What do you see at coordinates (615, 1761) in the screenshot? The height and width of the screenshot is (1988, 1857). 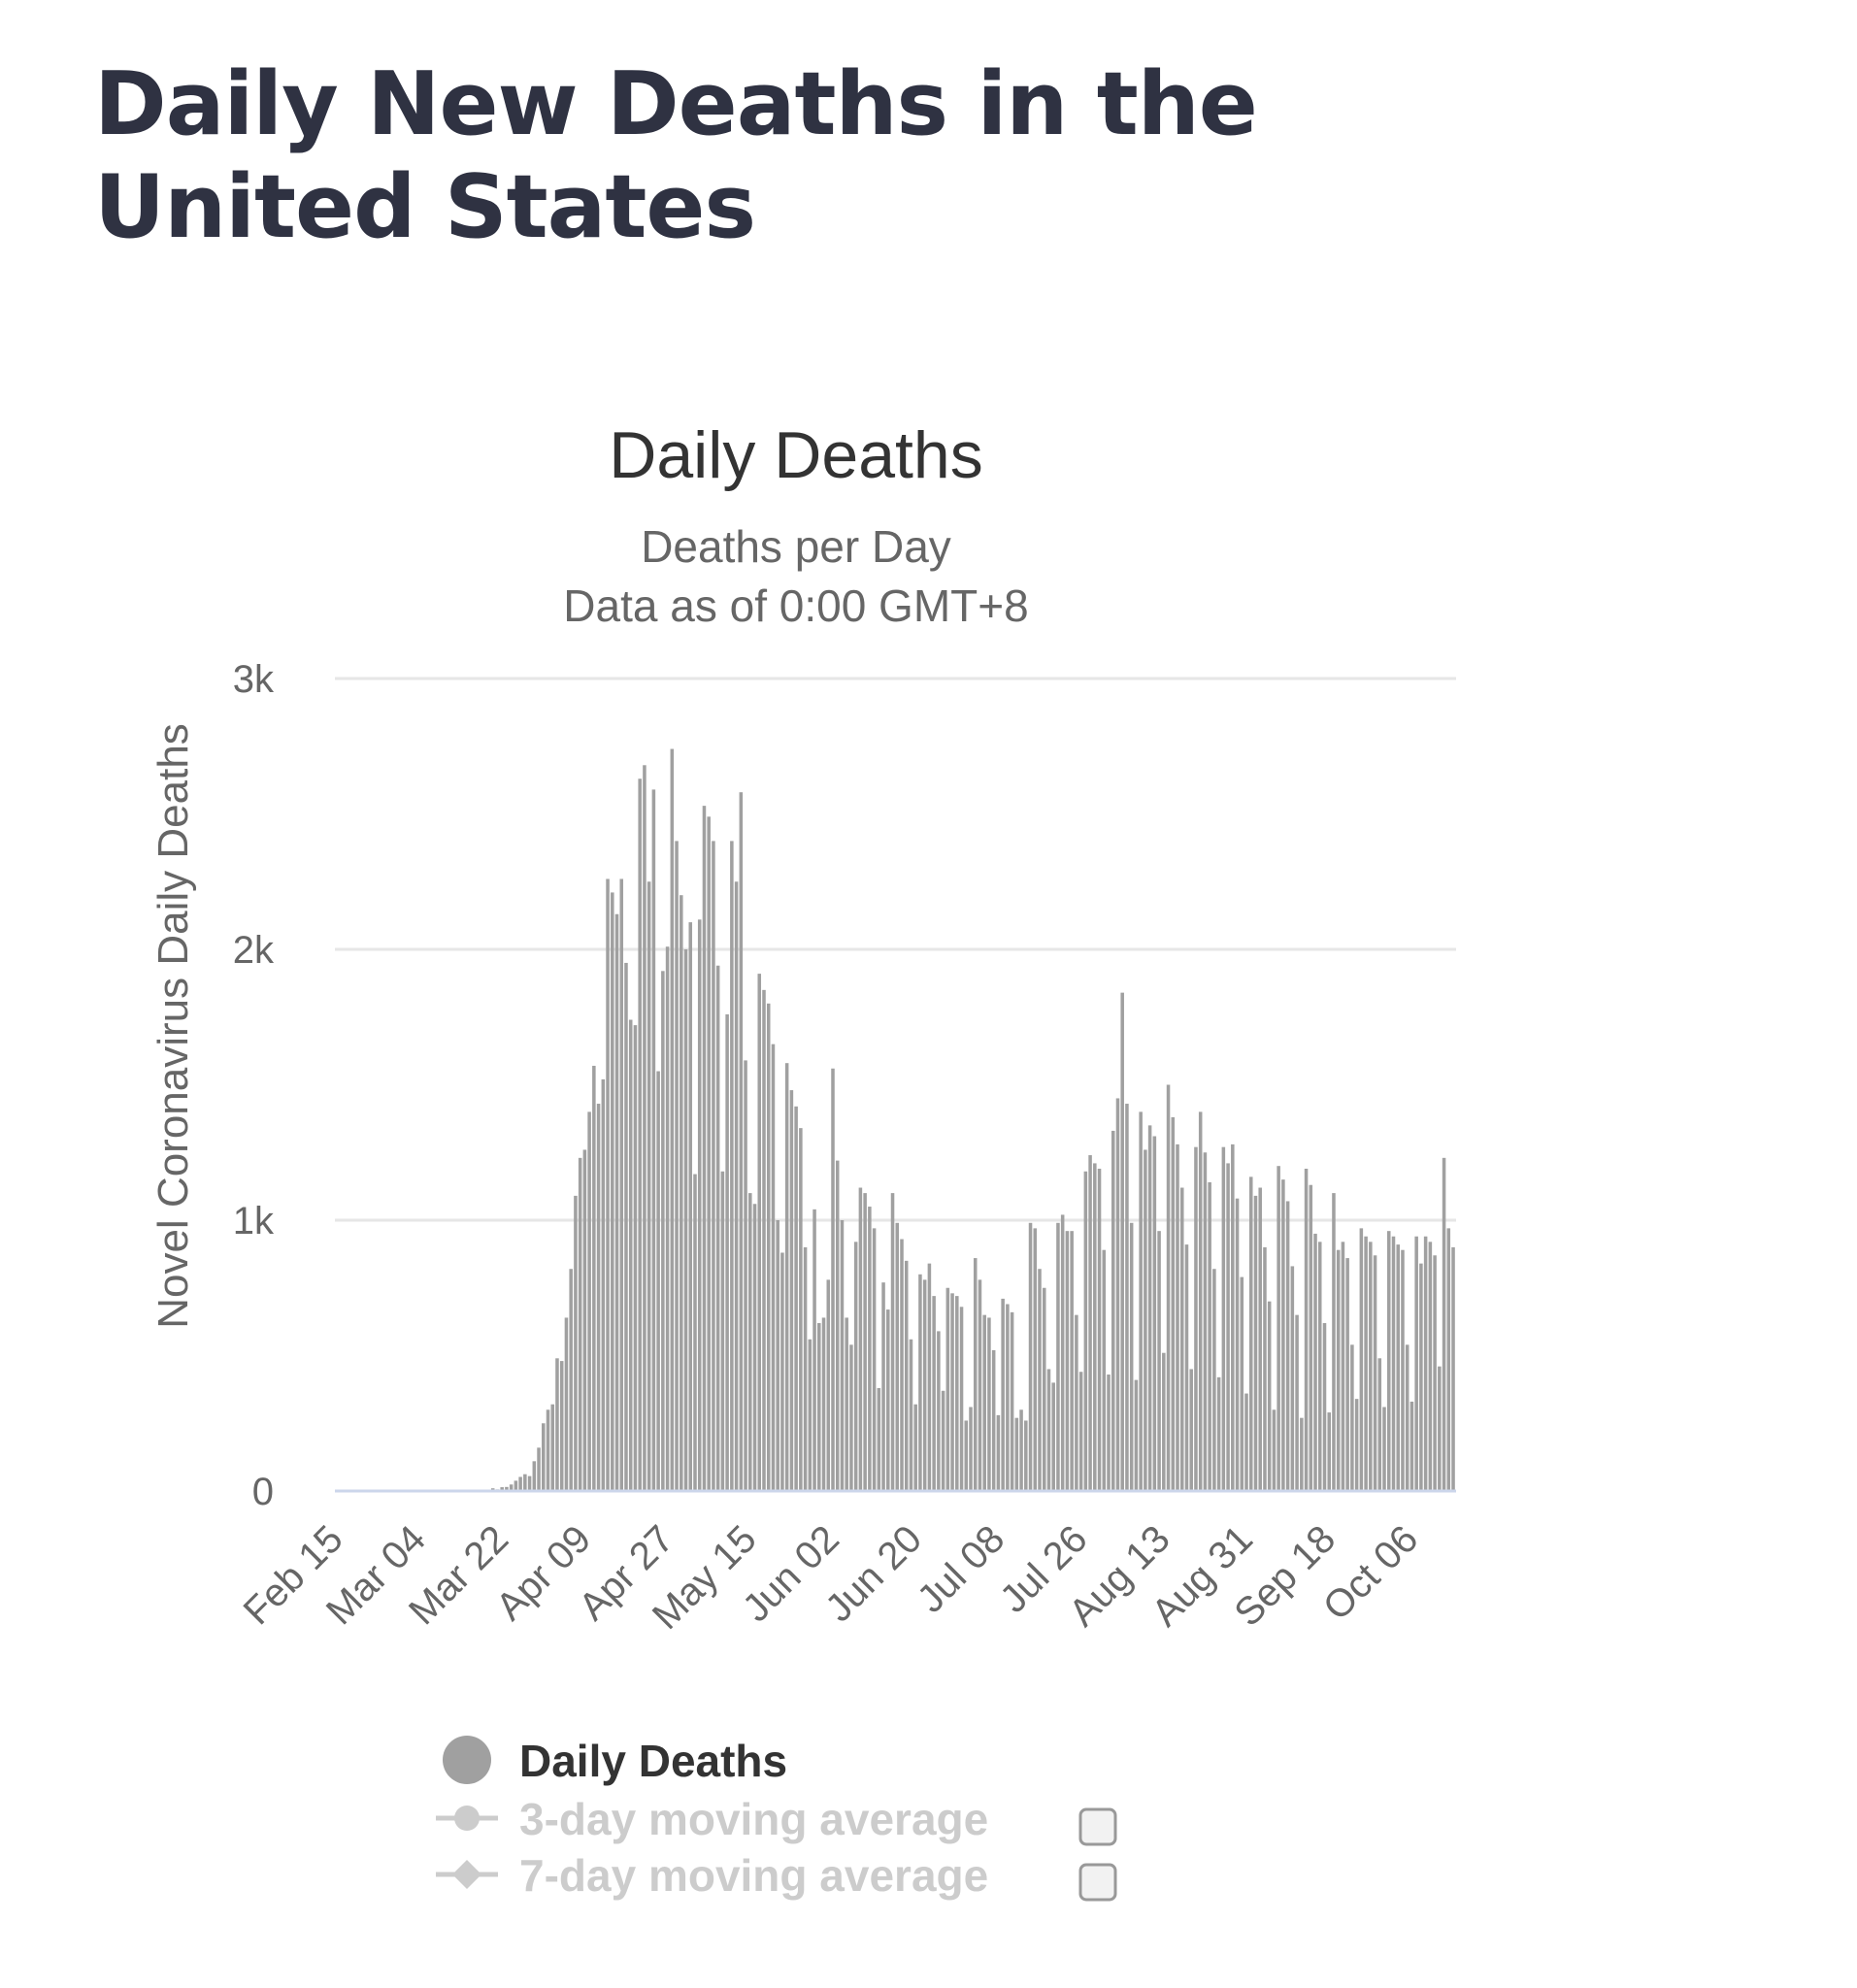 I see `legend-item-daily-deaths: Daily Deaths` at bounding box center [615, 1761].